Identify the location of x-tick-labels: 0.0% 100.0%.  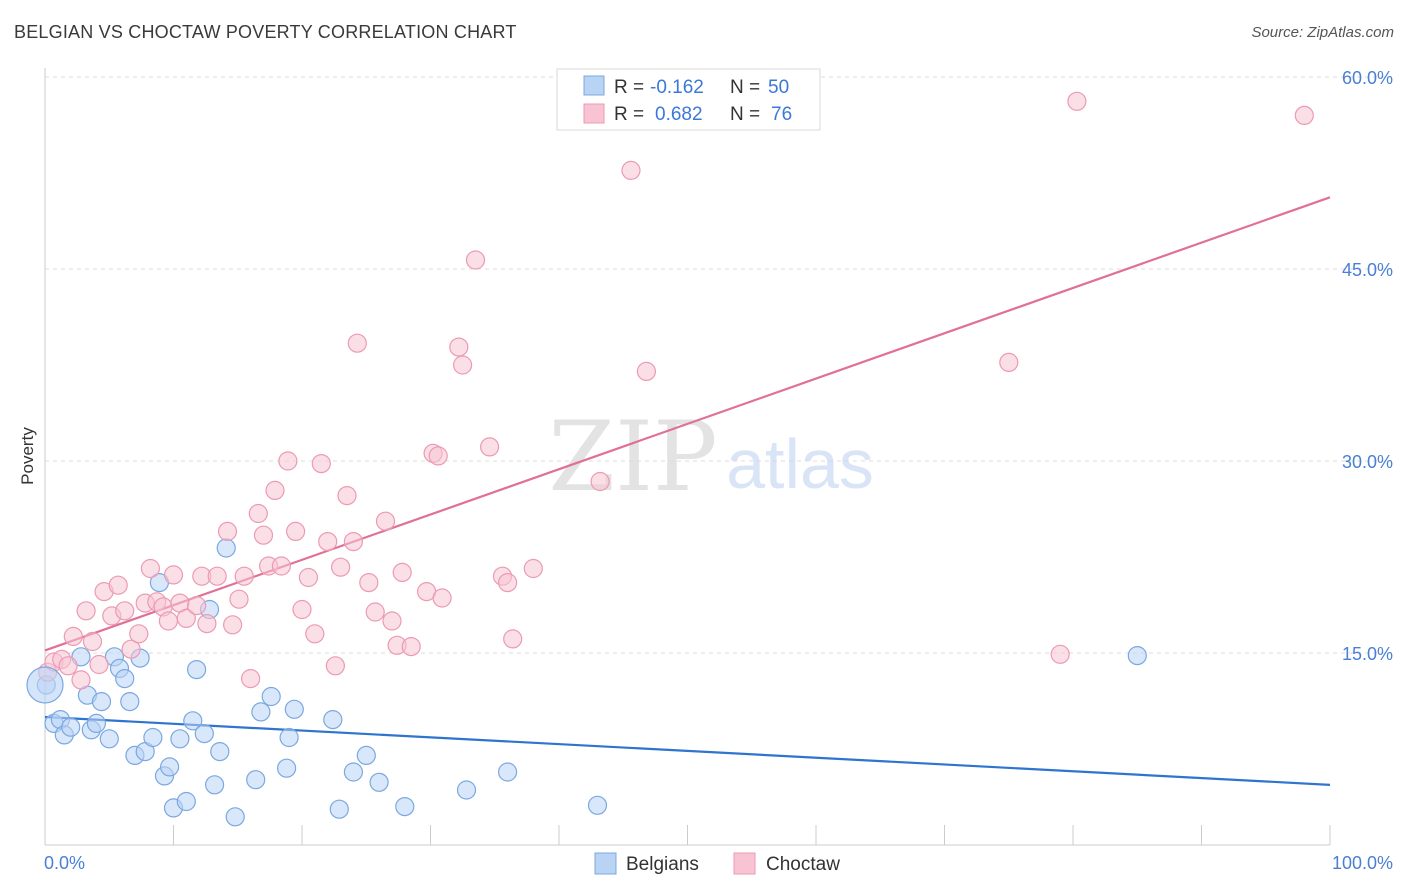
(718, 863).